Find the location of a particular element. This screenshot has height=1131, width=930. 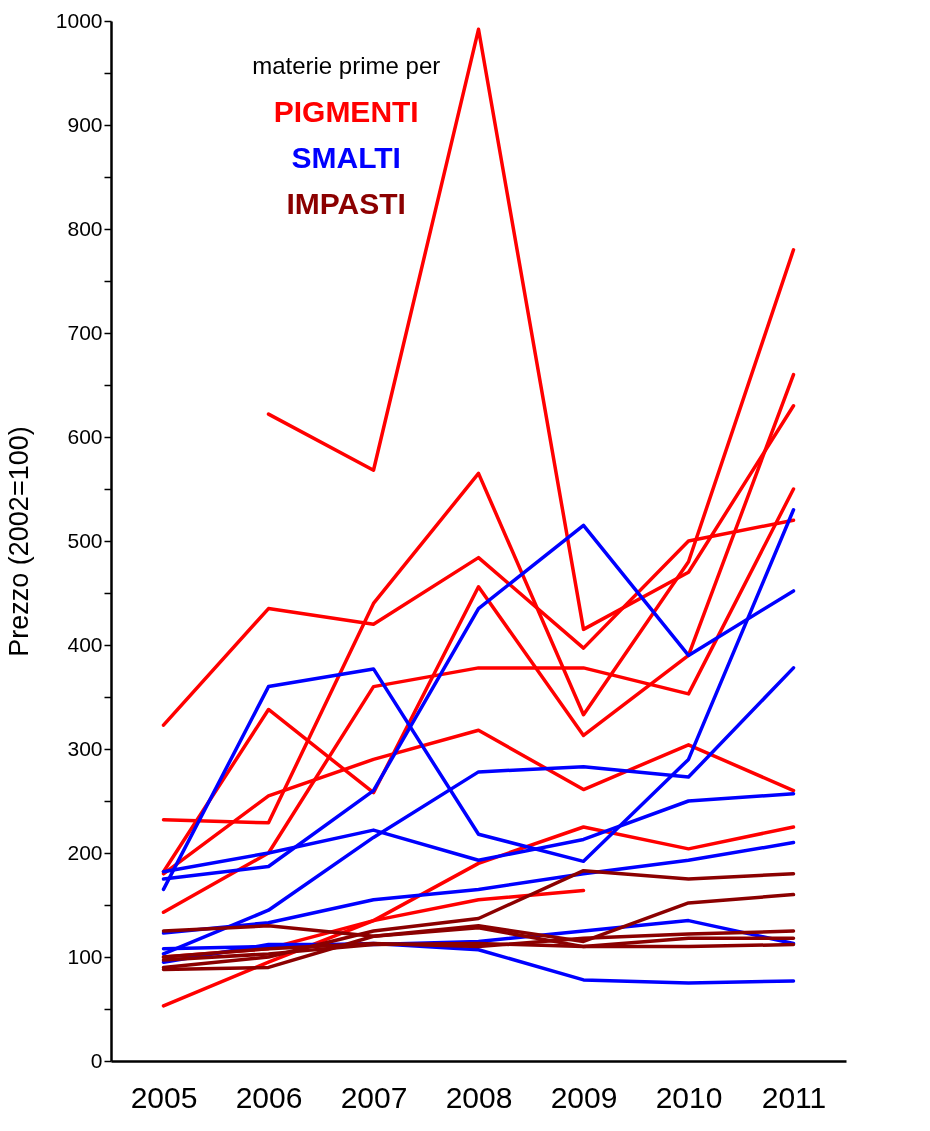

legend-title: materie prime per is located at coordinates (346, 65).